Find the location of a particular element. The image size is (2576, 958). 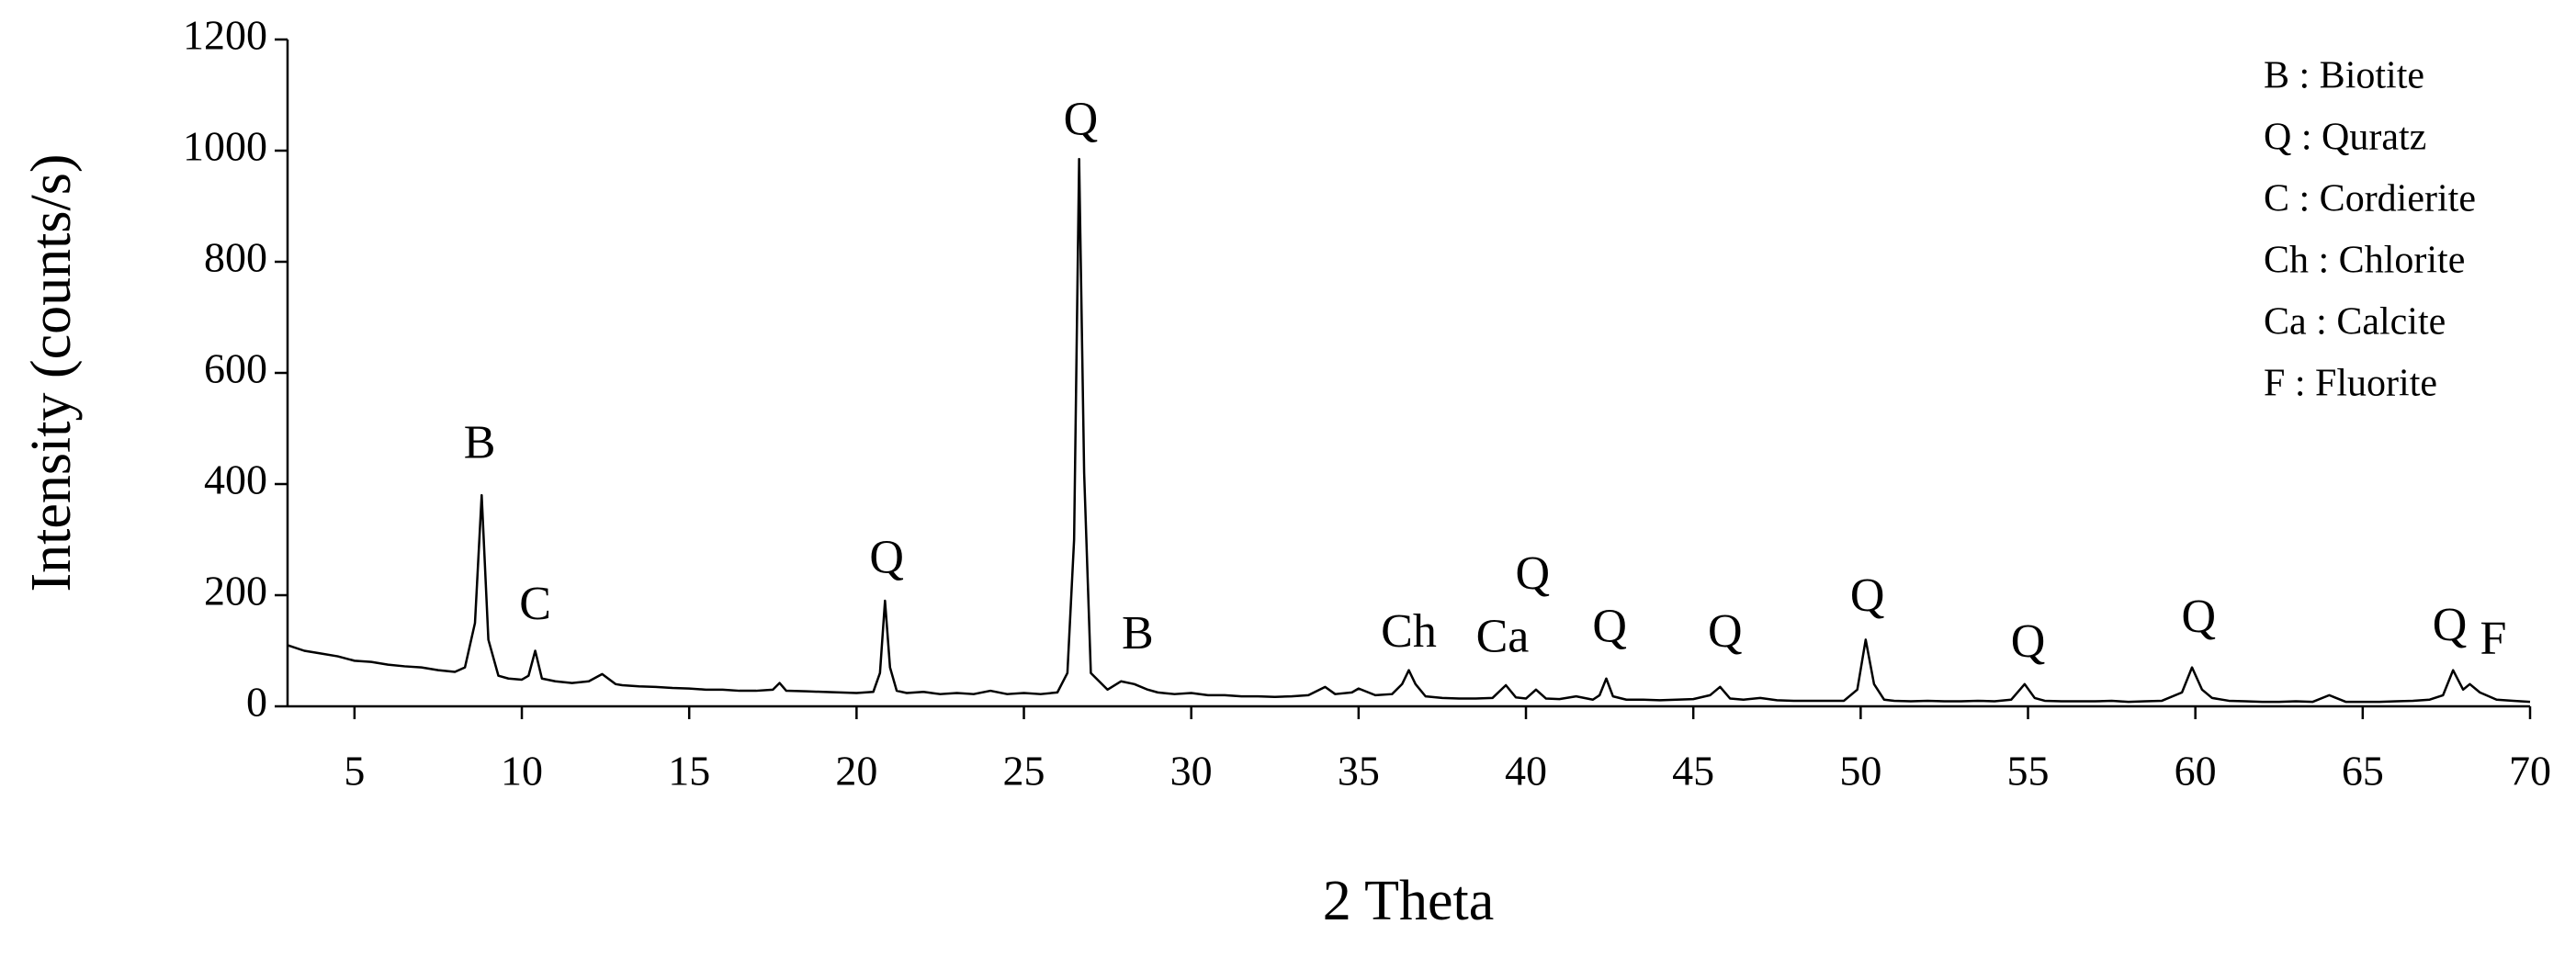

x-tick-label: 65 is located at coordinates (2363, 771).